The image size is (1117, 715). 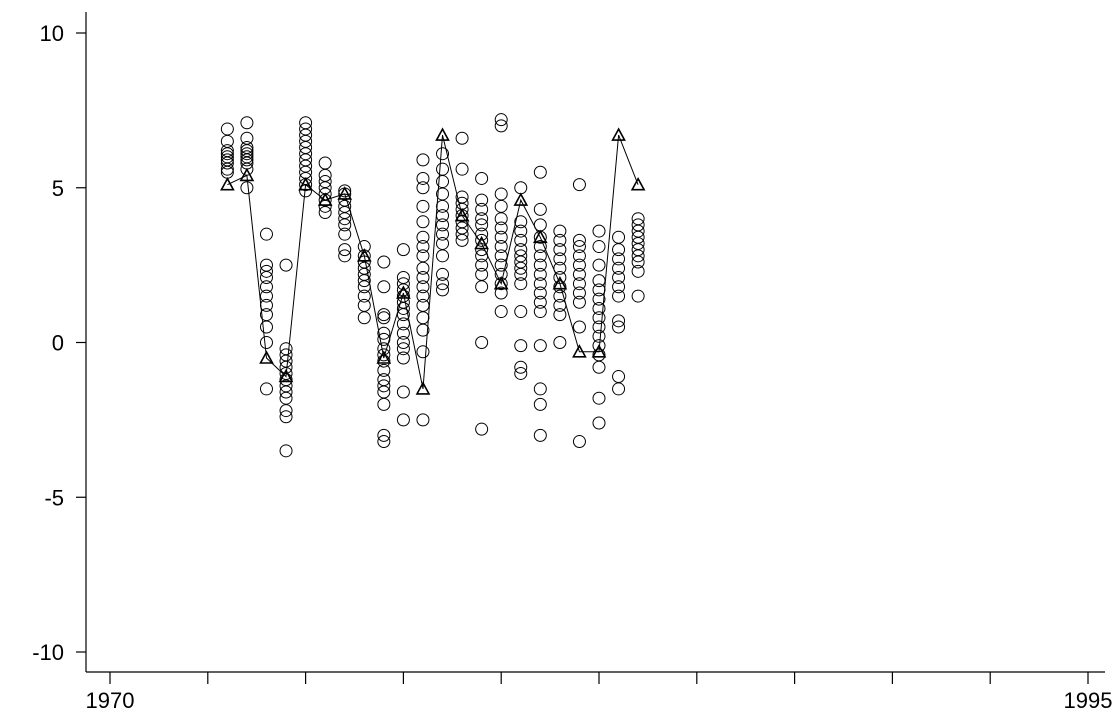 I want to click on y-tick-label: -10, so click(x=48, y=652).